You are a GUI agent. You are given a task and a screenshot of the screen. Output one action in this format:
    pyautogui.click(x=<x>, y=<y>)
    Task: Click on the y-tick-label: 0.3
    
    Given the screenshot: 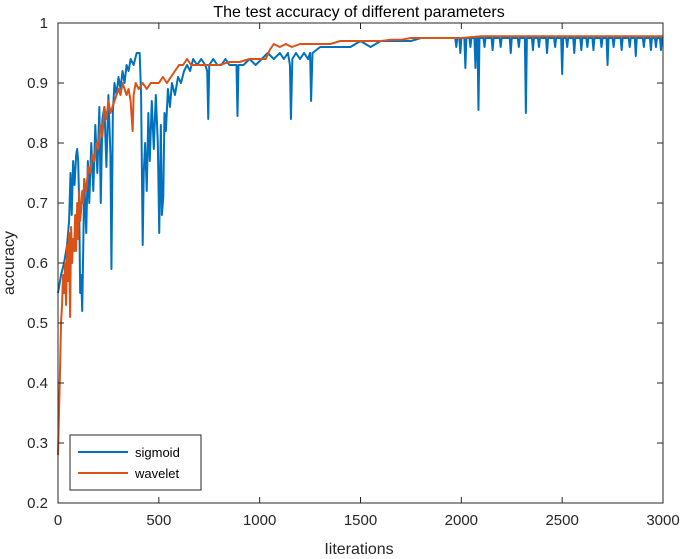 What is the action you would take?
    pyautogui.click(x=37, y=443)
    